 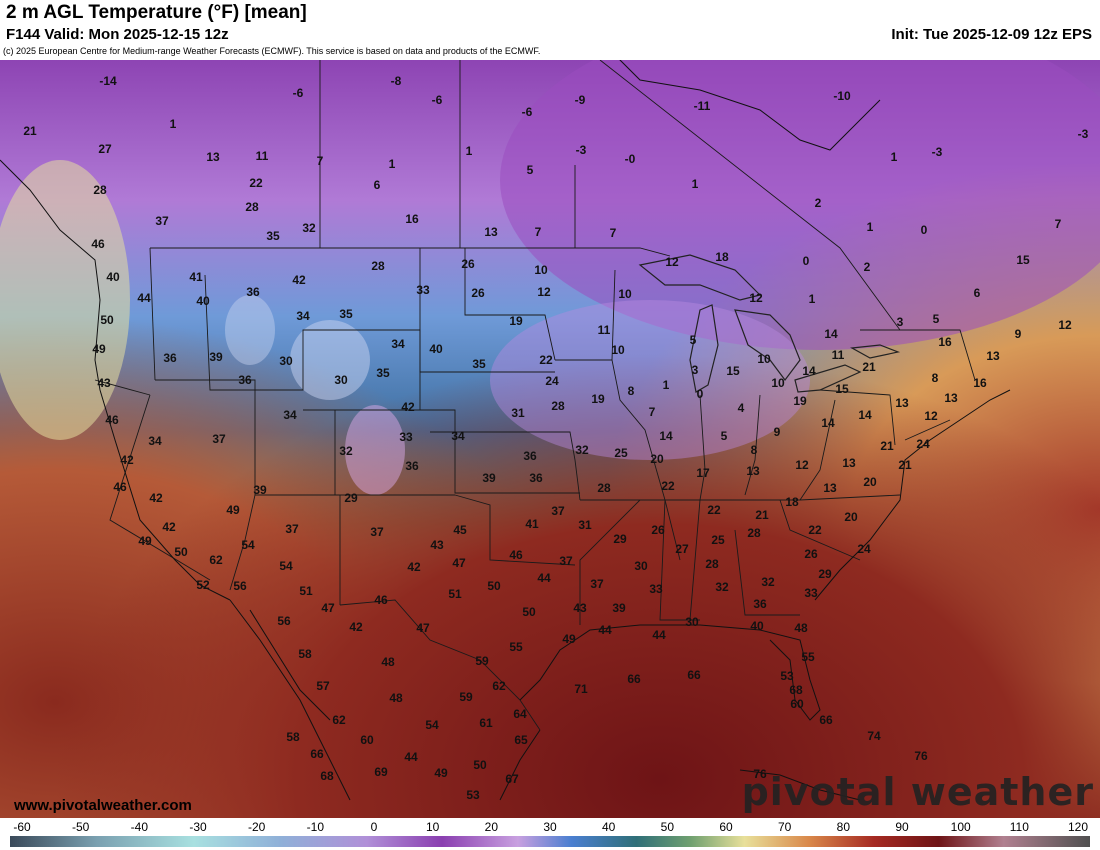 What do you see at coordinates (407, 407) in the screenshot?
I see `temperature-value: 42` at bounding box center [407, 407].